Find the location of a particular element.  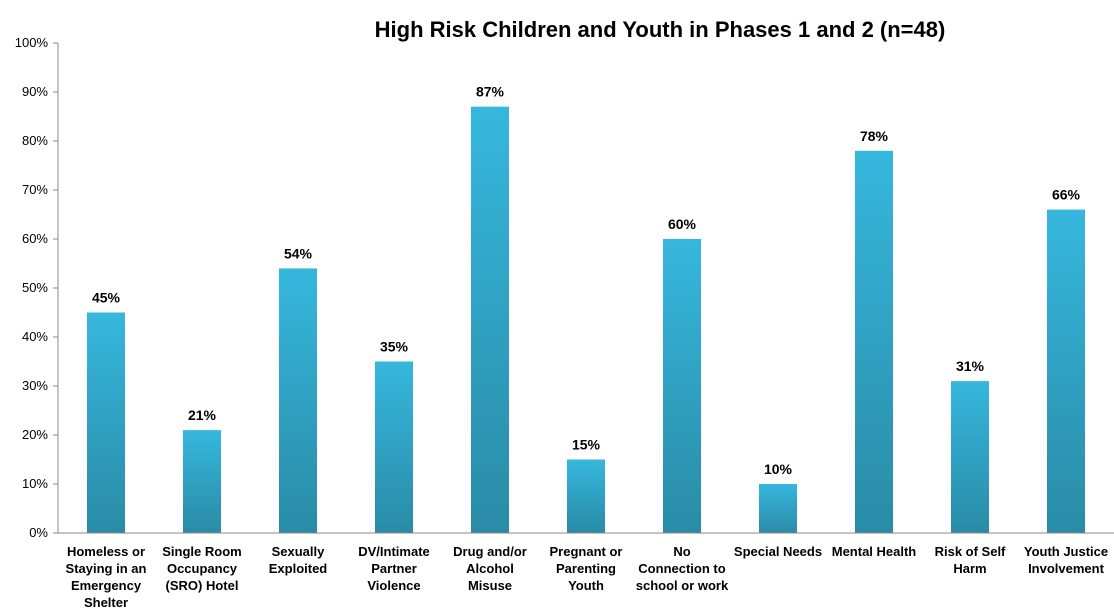

data-label: 31% is located at coordinates (970, 366).